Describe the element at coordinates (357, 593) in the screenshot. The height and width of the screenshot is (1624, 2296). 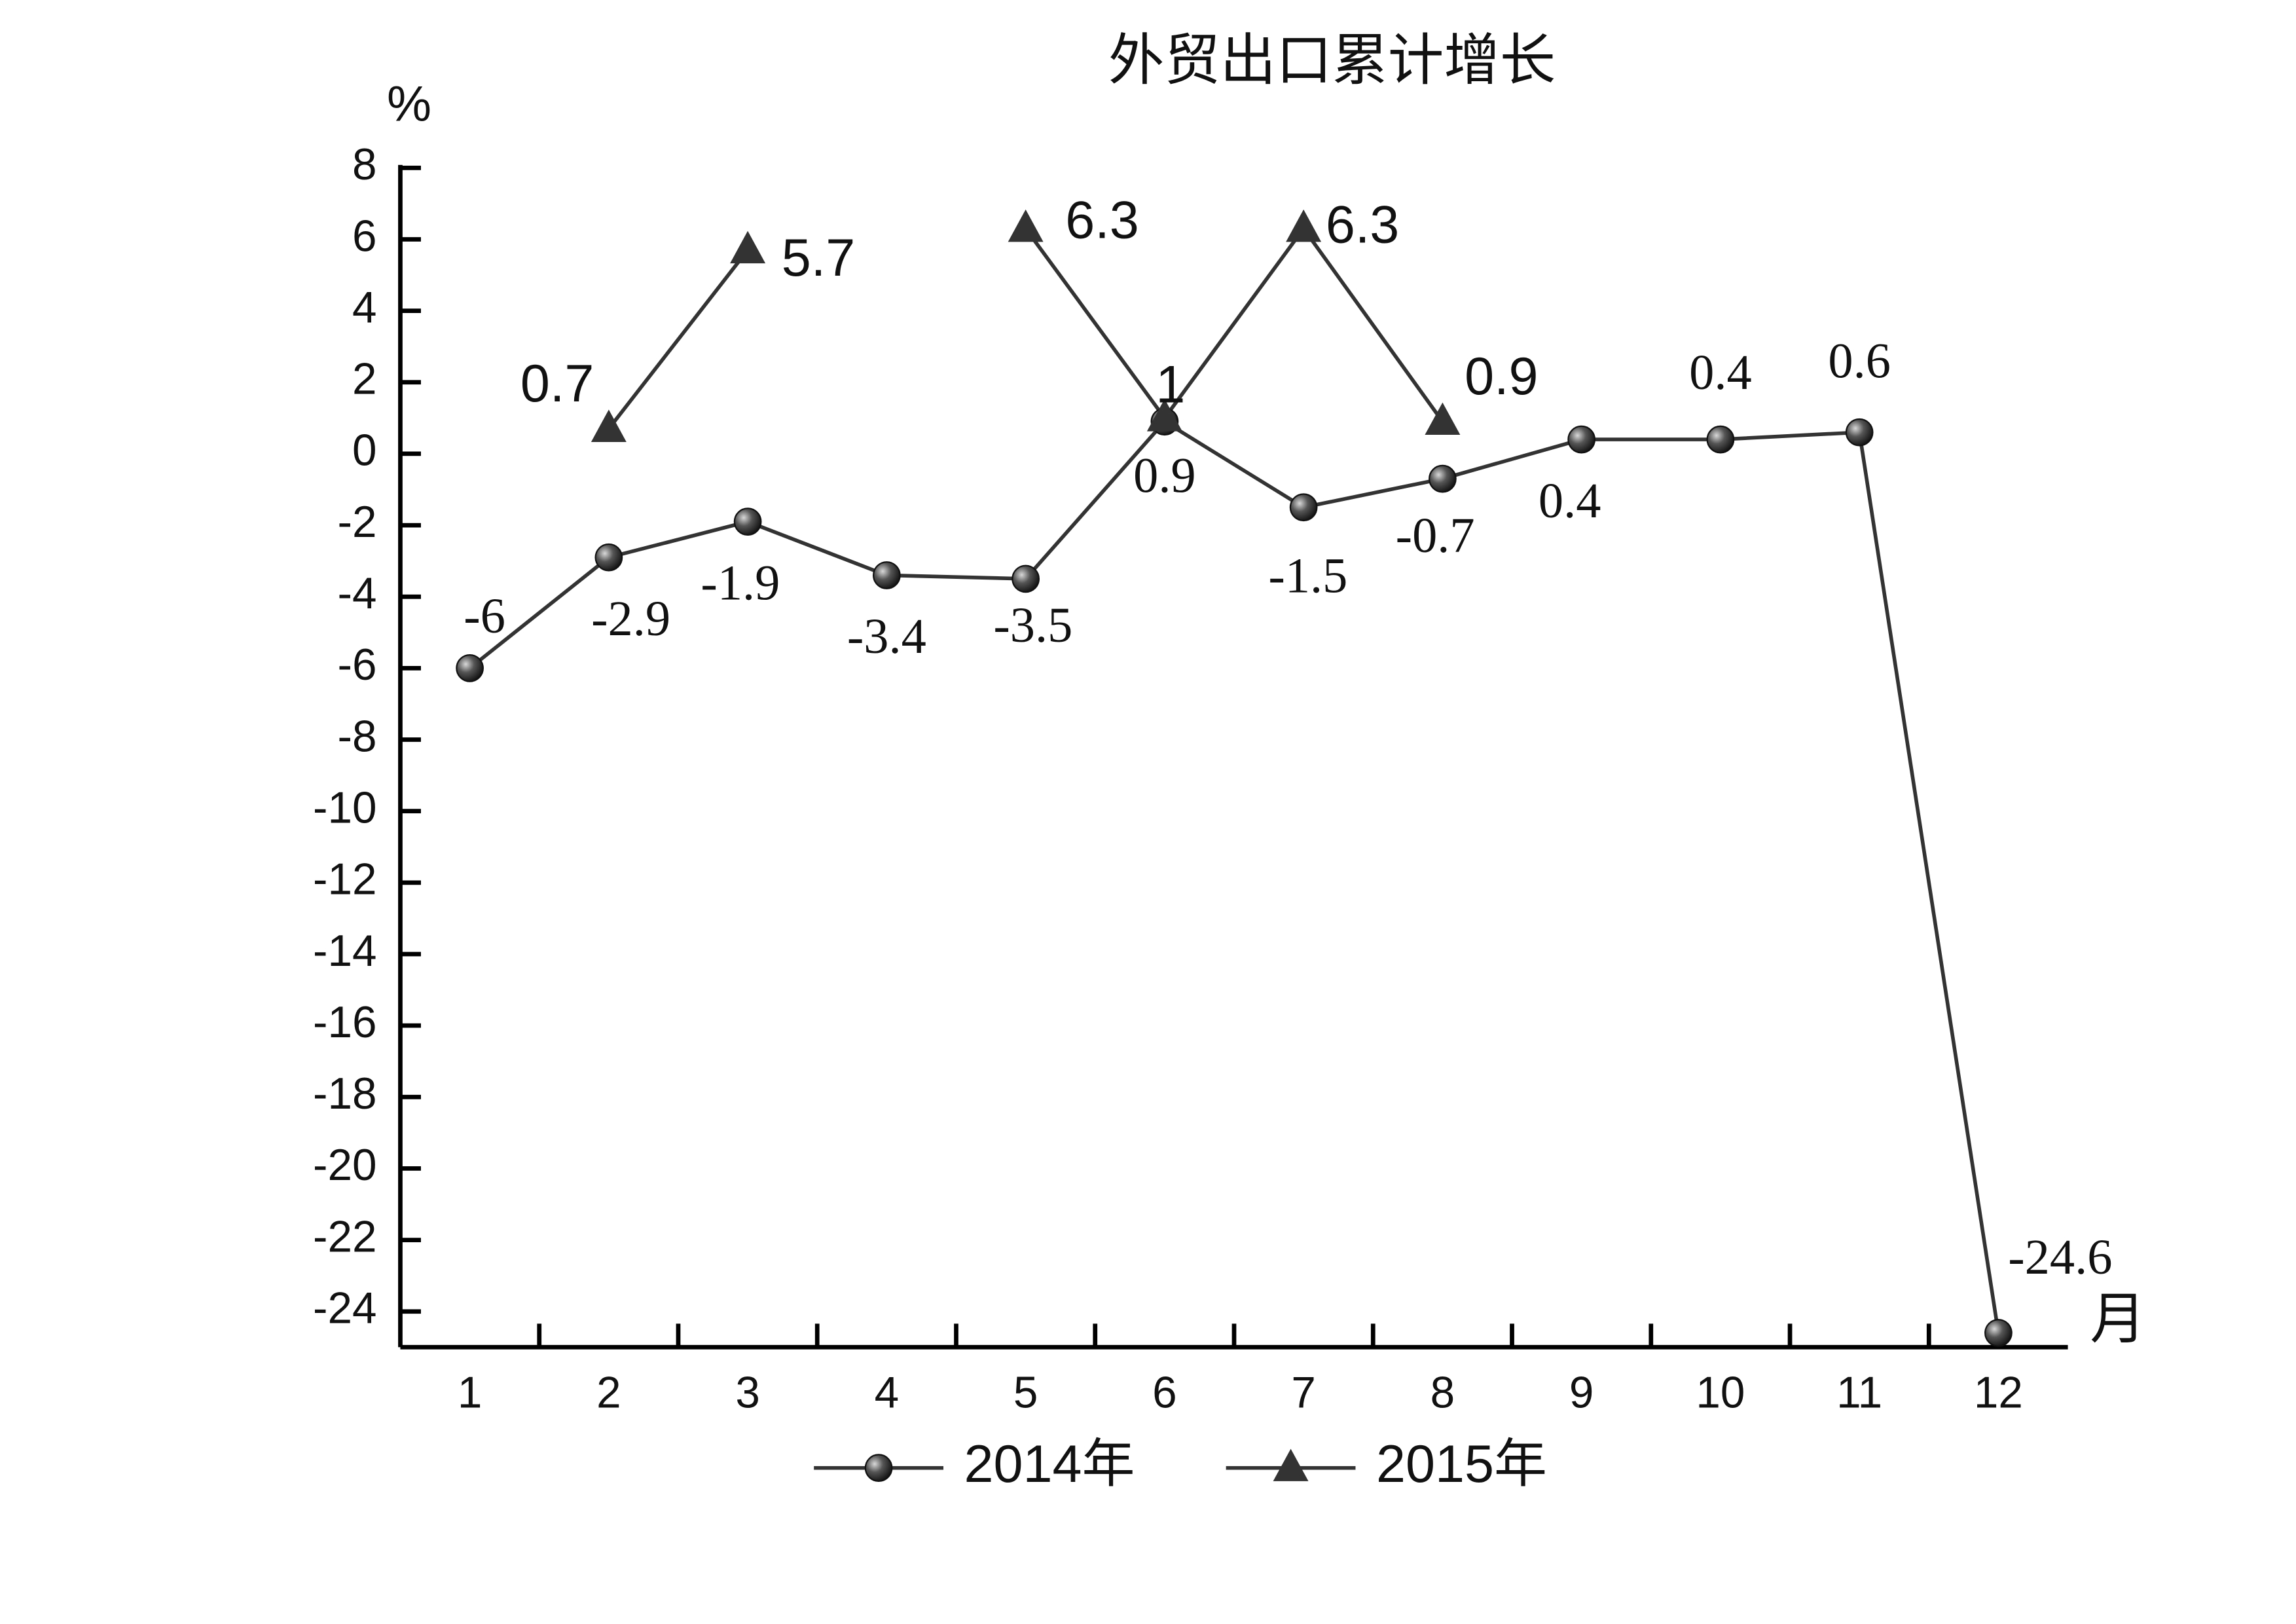
I see `y-tick-label: -4` at that location.